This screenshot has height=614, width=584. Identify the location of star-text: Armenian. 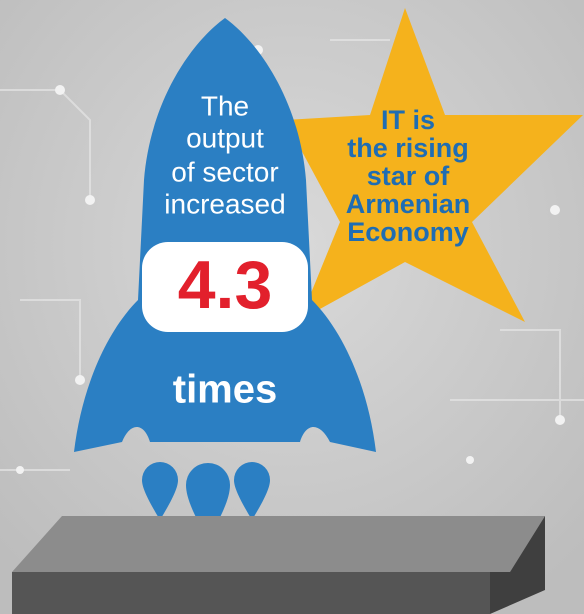
(408, 204).